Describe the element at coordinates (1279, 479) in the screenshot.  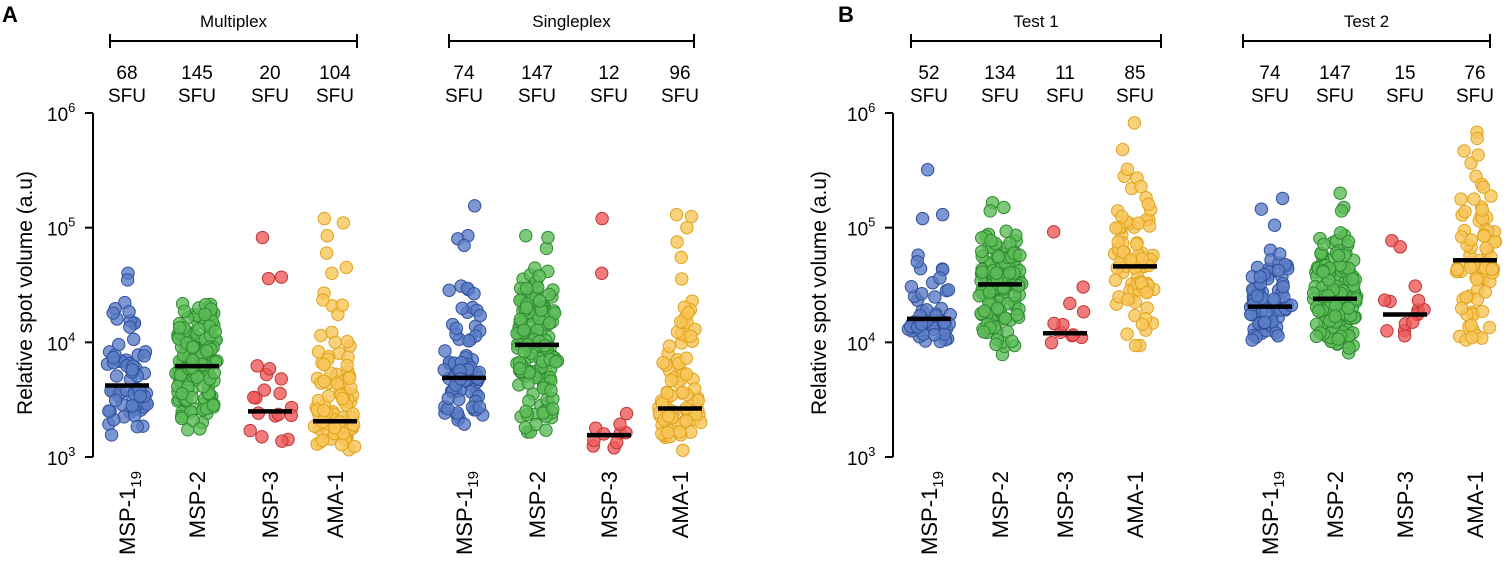
I see `category-subscript: 19` at that location.